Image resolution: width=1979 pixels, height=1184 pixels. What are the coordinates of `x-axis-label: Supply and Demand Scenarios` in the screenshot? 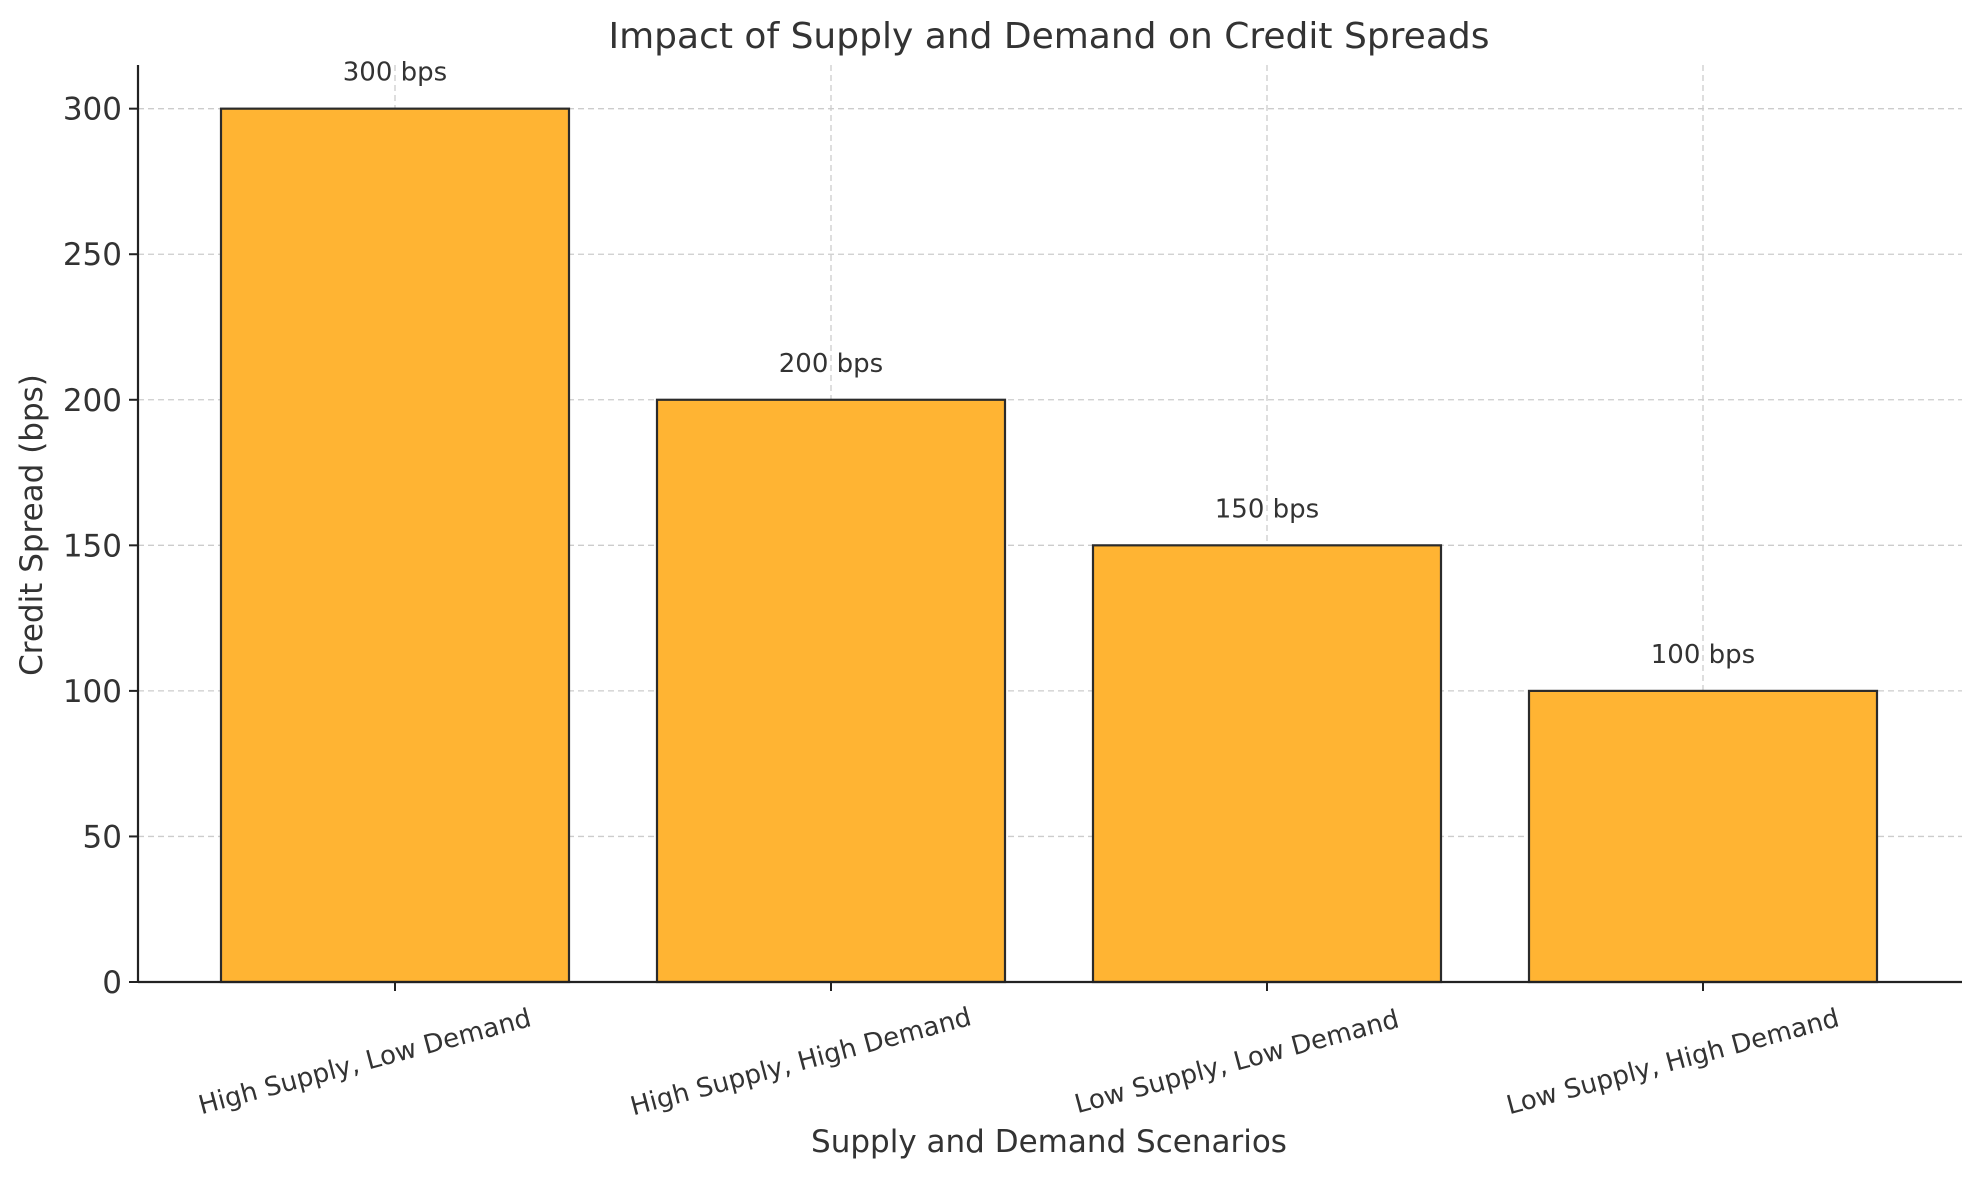 It's located at (1049, 1142).